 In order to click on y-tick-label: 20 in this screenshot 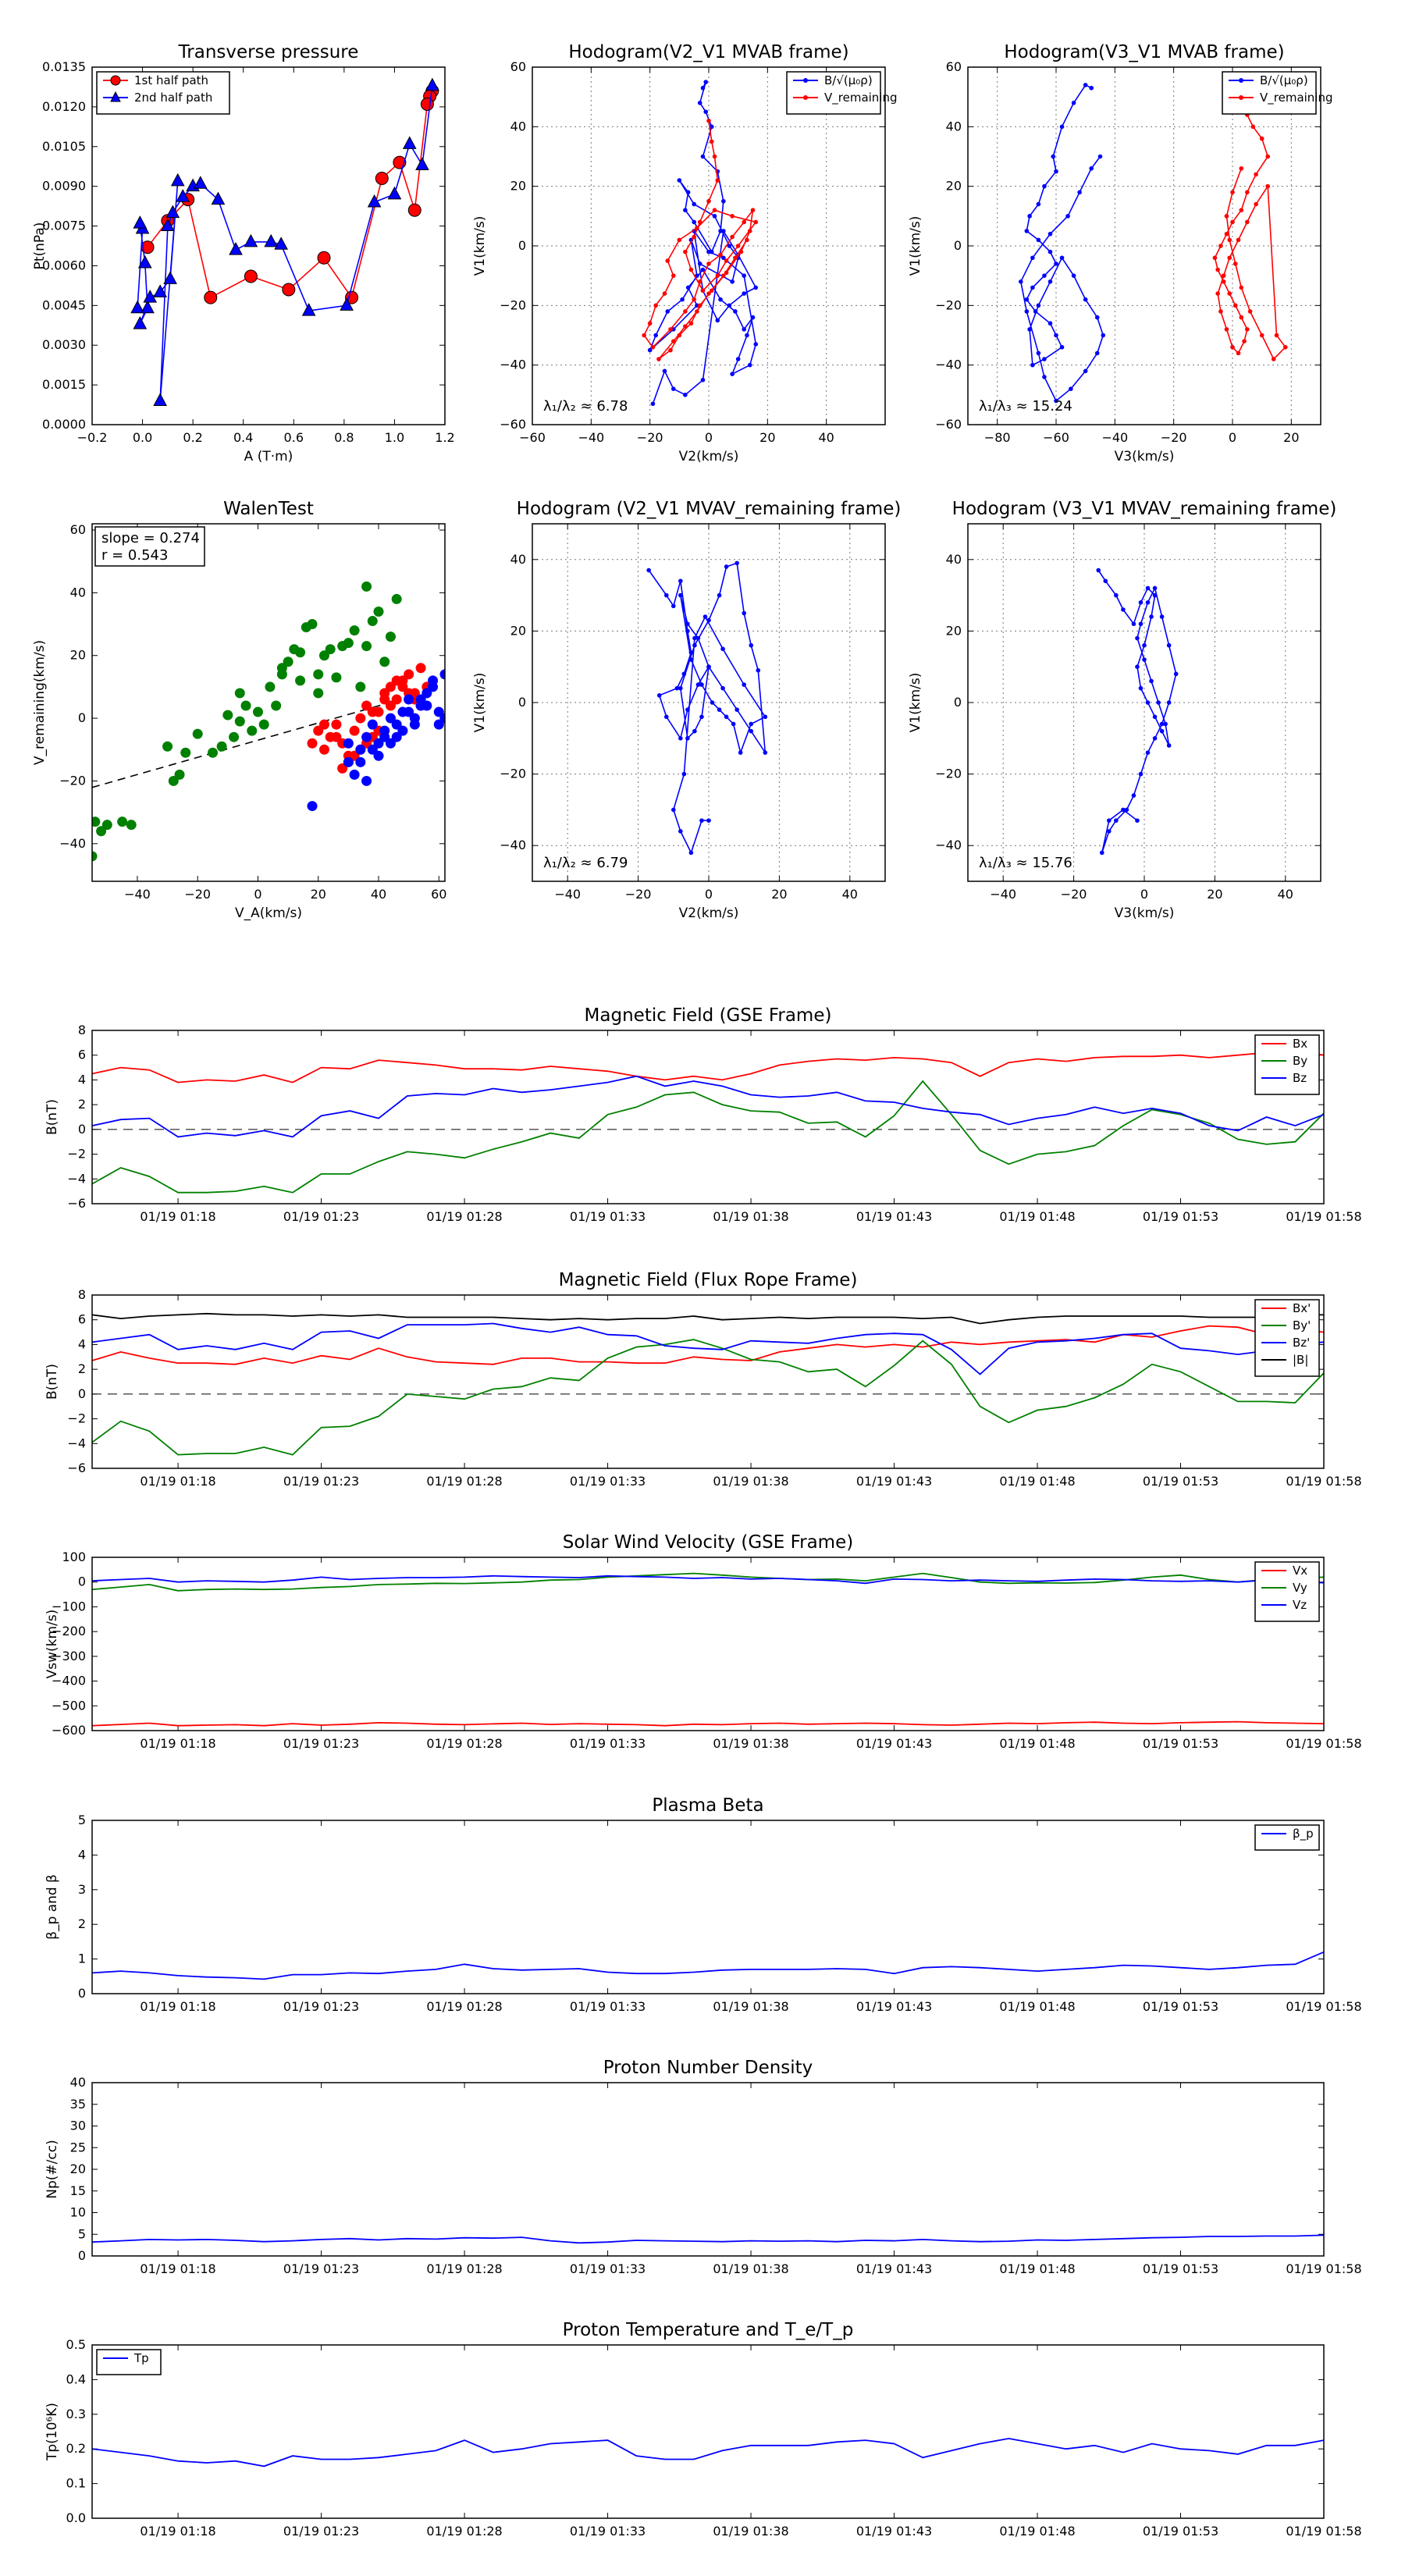, I will do `click(518, 186)`.